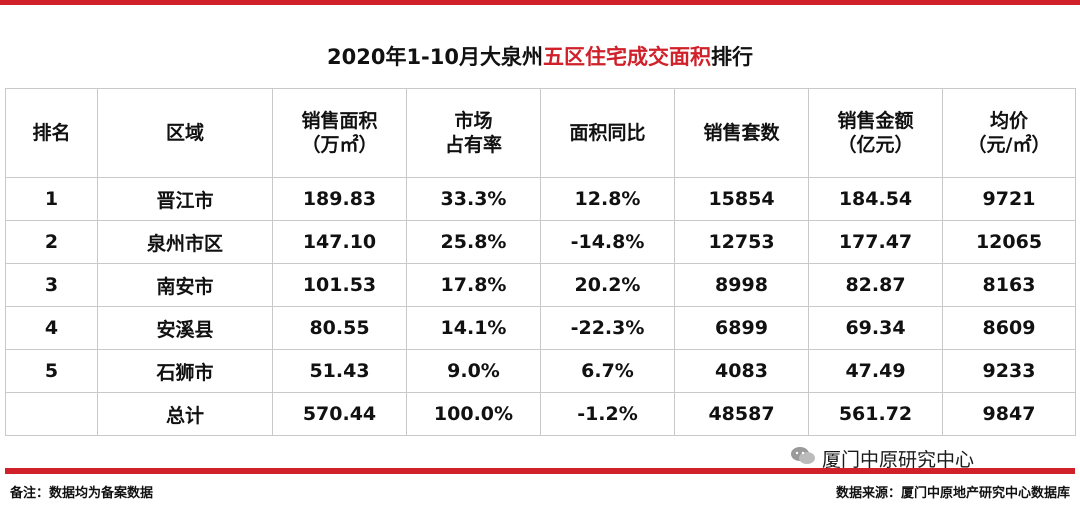 This screenshot has height=505, width=1080. I want to click on cell-sales-amount: 82.87, so click(875, 285).